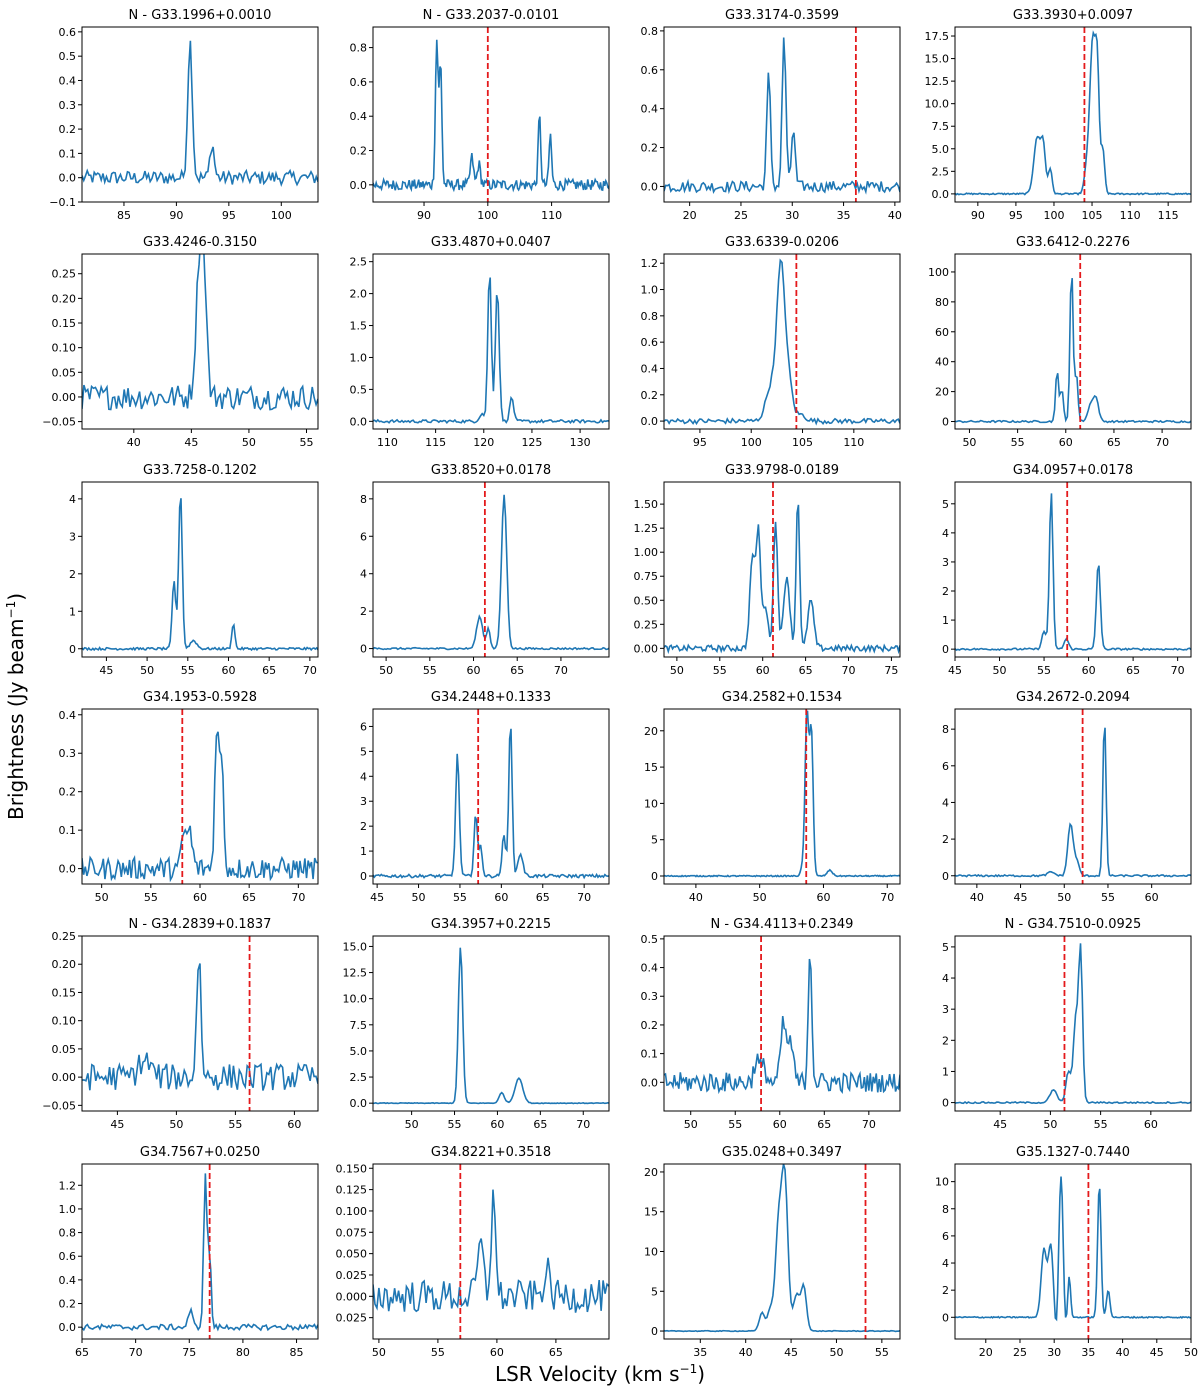 The width and height of the screenshot is (1200, 1395). What do you see at coordinates (483, 442) in the screenshot?
I see `x-tick-label: 120` at bounding box center [483, 442].